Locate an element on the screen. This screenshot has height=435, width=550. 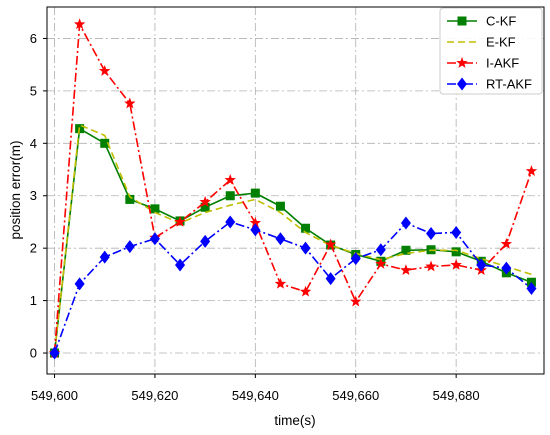
legend-box is located at coordinates (491, 51).